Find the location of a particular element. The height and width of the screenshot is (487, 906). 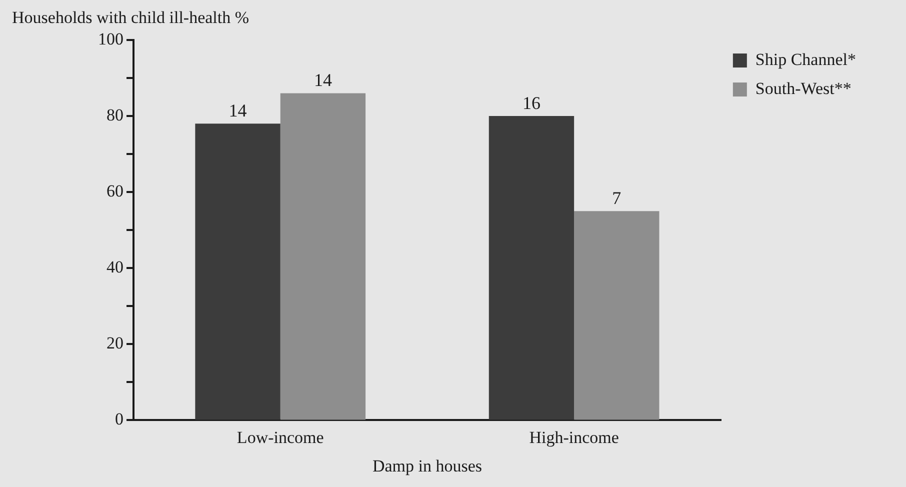

y-axis-title: Households with child ill-health % is located at coordinates (131, 17).